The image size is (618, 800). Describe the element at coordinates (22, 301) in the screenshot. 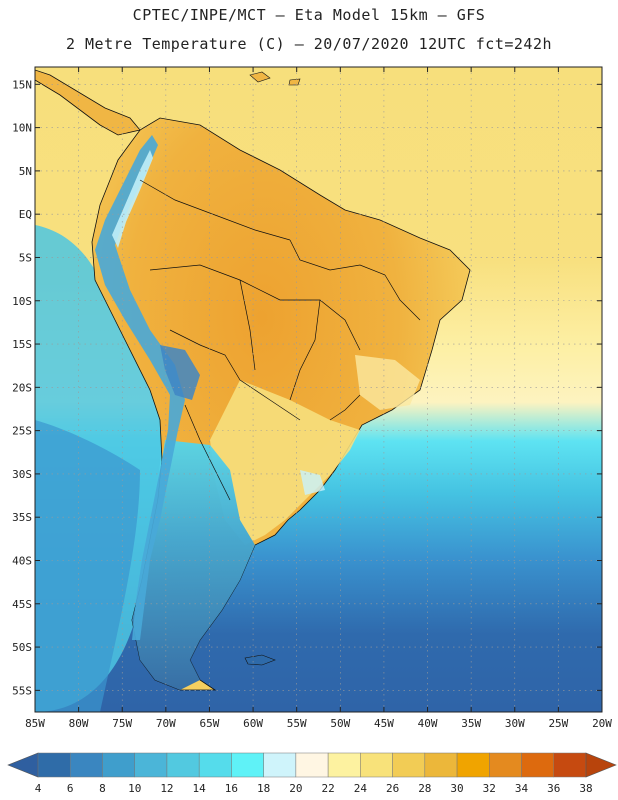

I see `lat-tick-label: 10S` at that location.